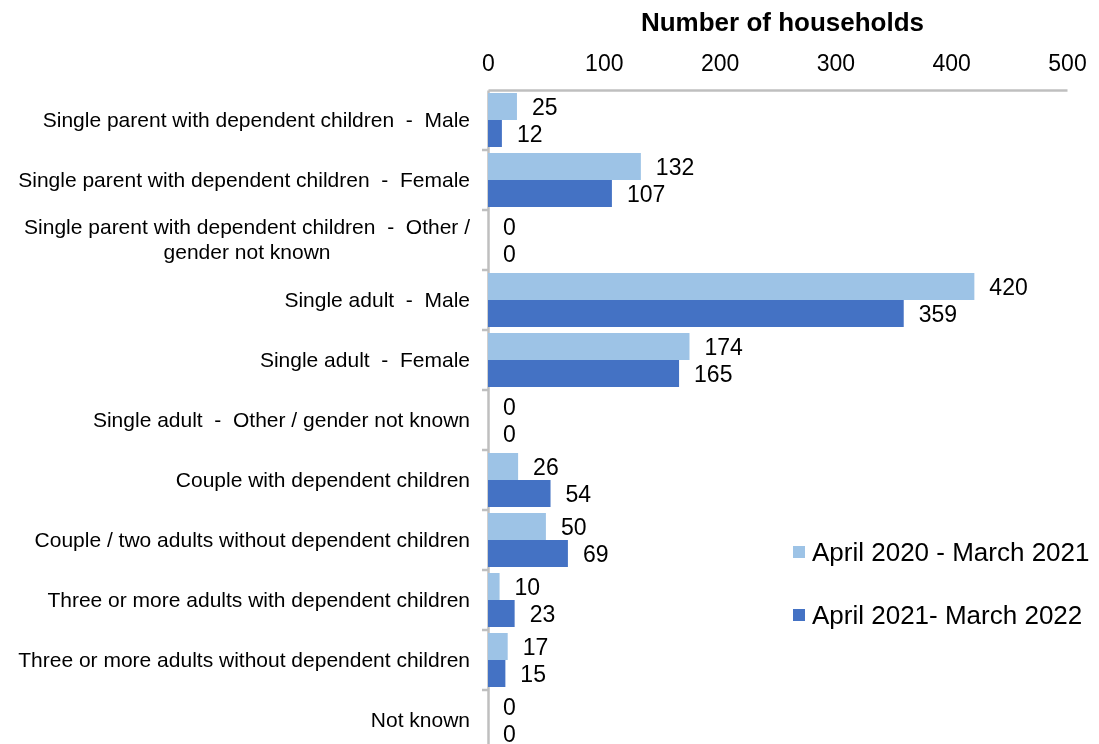 The height and width of the screenshot is (744, 1099). I want to click on data-label: 17, so click(535, 646).